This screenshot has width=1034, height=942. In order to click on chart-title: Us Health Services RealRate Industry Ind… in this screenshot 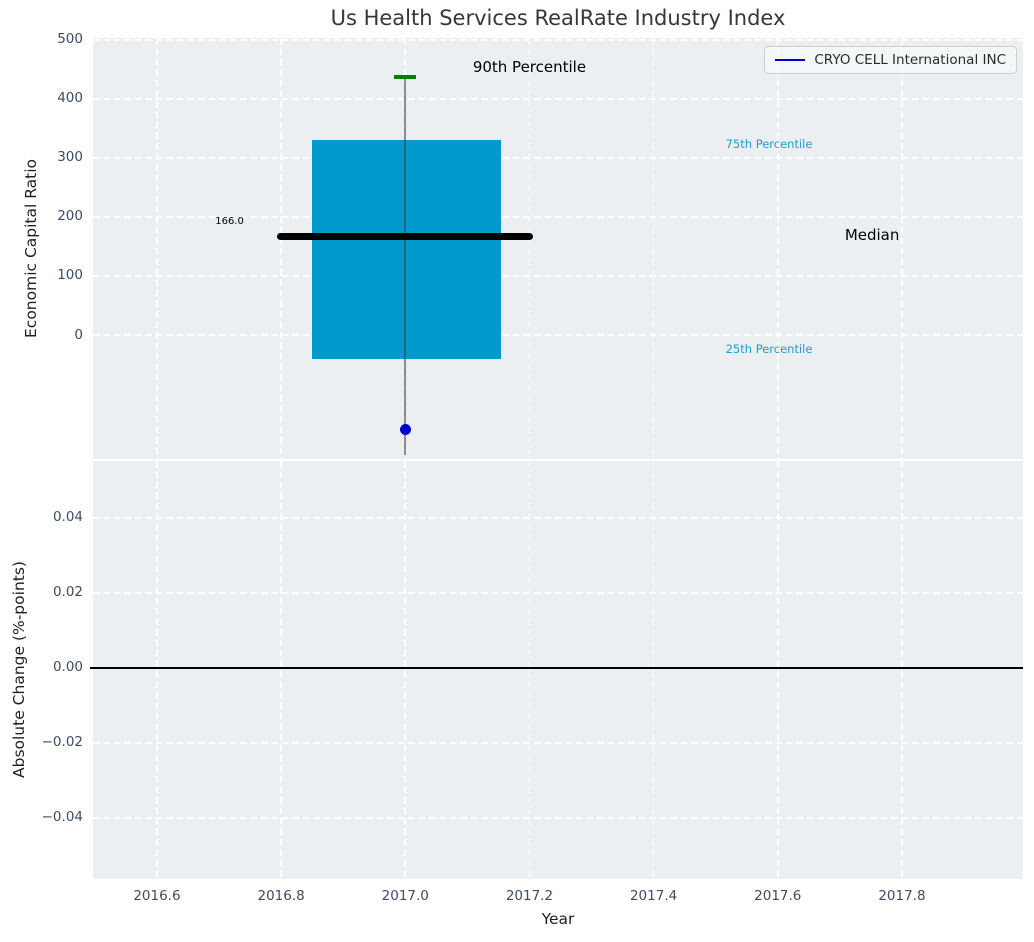, I will do `click(558, 18)`.